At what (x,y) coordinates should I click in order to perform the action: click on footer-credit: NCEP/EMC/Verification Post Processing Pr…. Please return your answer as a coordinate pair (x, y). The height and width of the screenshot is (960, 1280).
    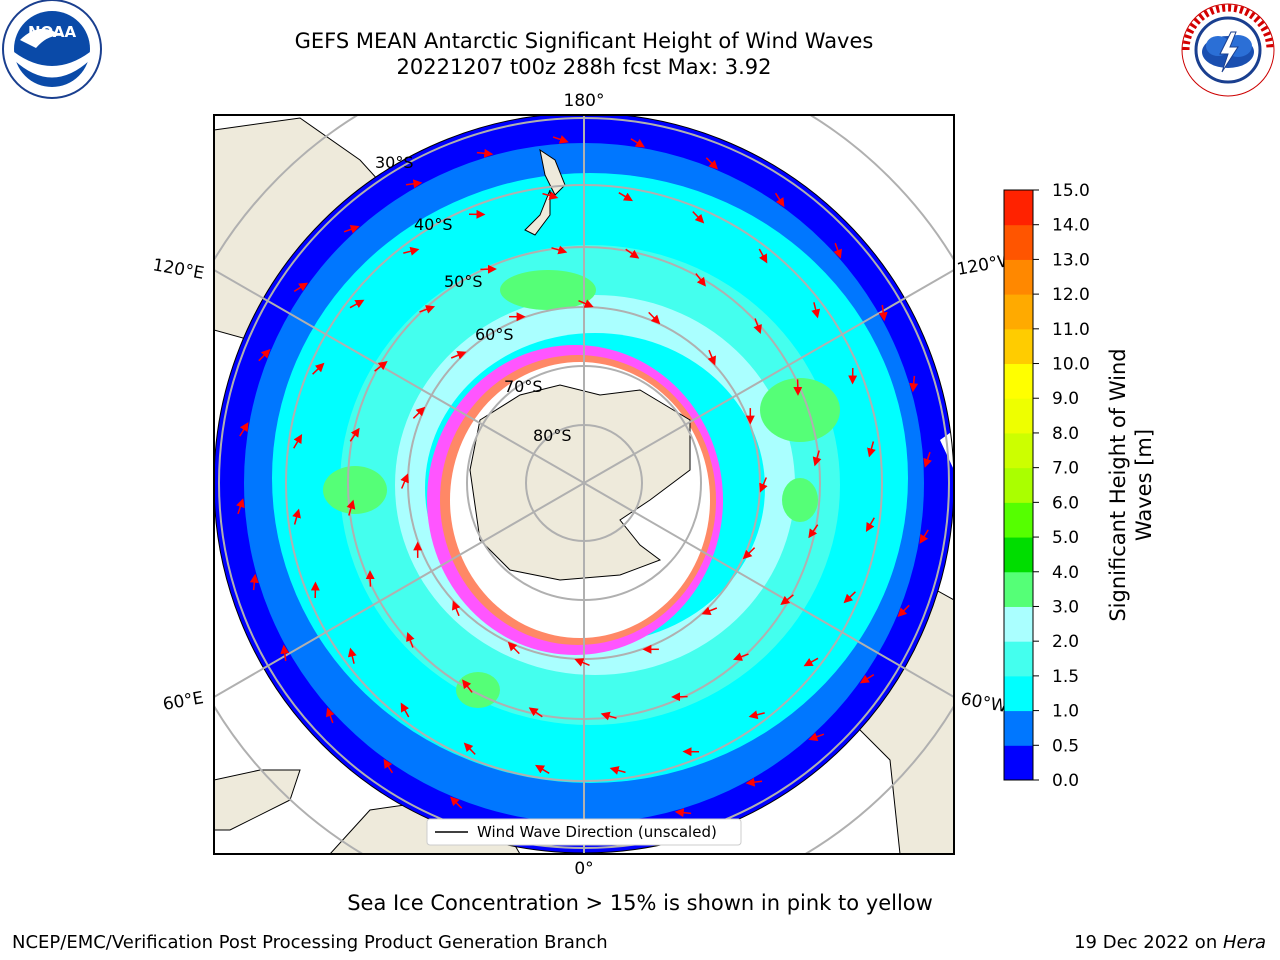
    Looking at the image, I should click on (310, 942).